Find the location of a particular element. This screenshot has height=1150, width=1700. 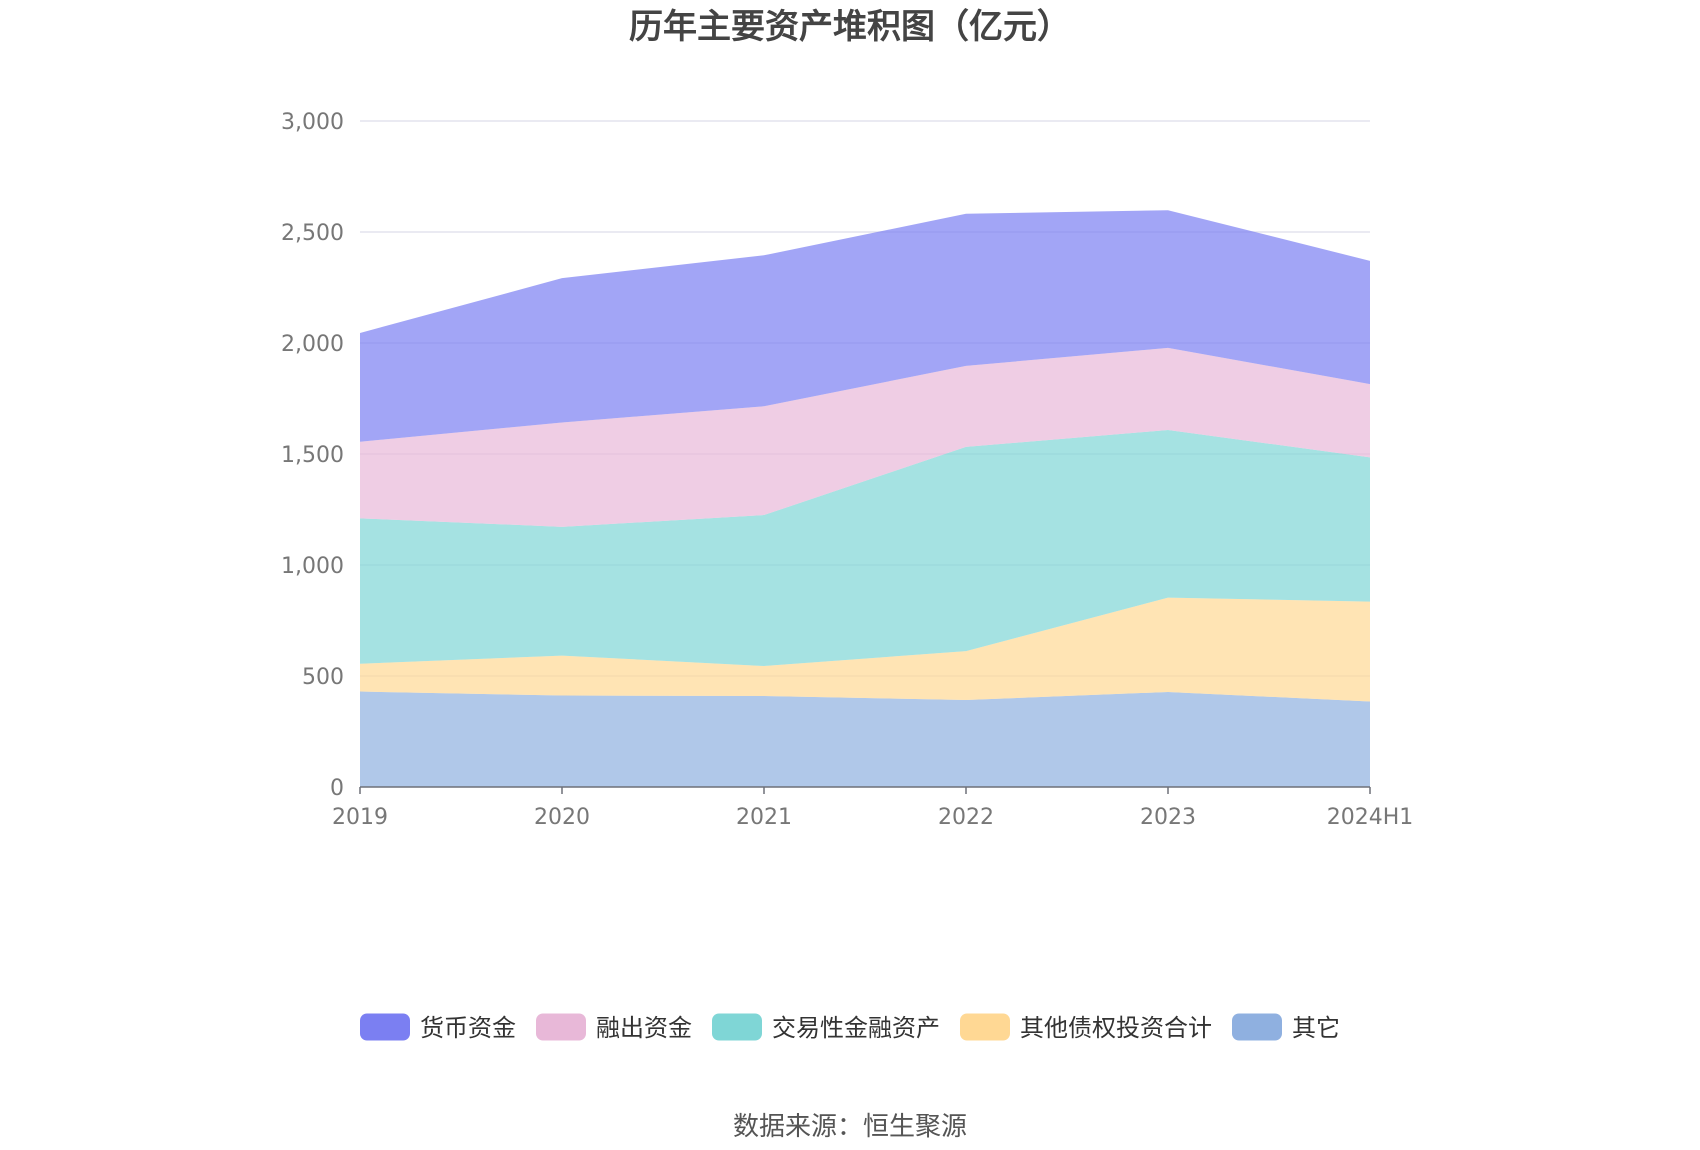

legend-item: 其它 is located at coordinates (1286, 1028).